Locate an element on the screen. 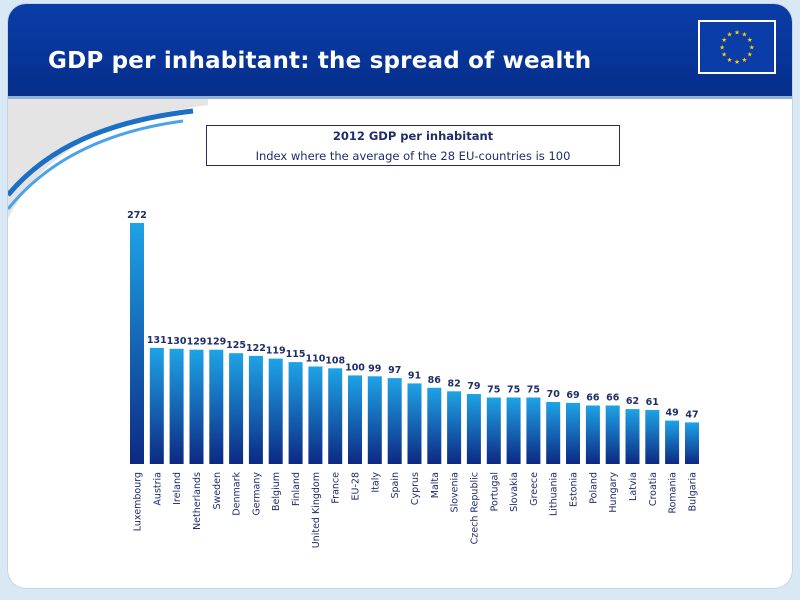 This screenshot has width=800, height=600. category-label: Italy is located at coordinates (375, 482).